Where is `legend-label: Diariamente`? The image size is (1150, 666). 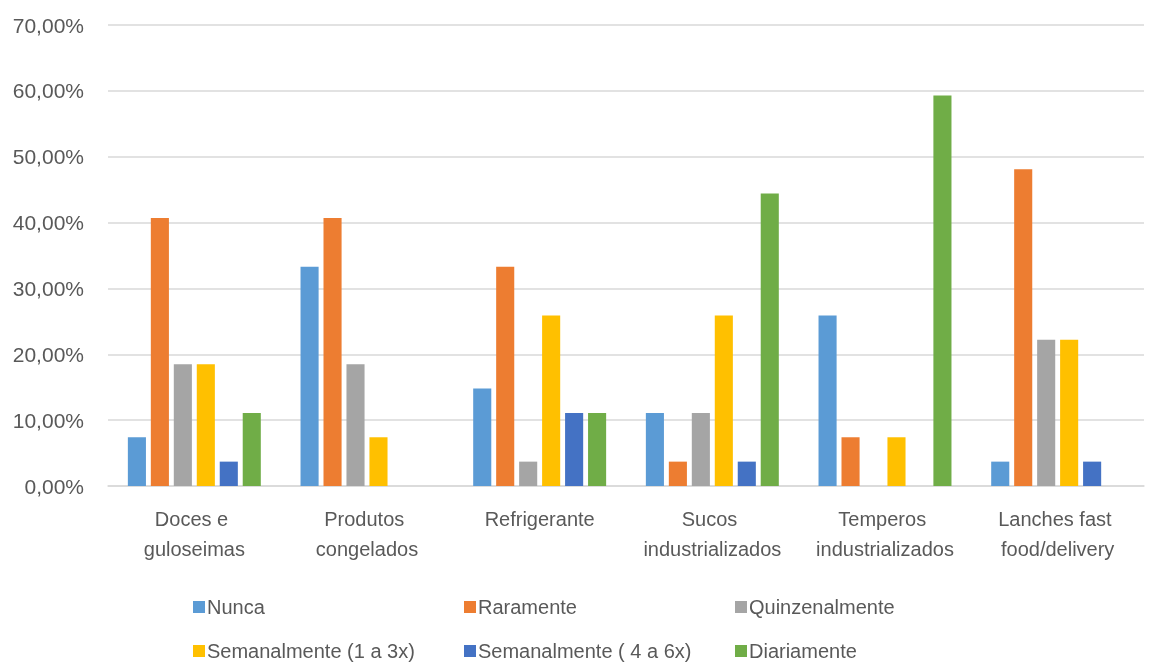
legend-label: Diariamente is located at coordinates (803, 651).